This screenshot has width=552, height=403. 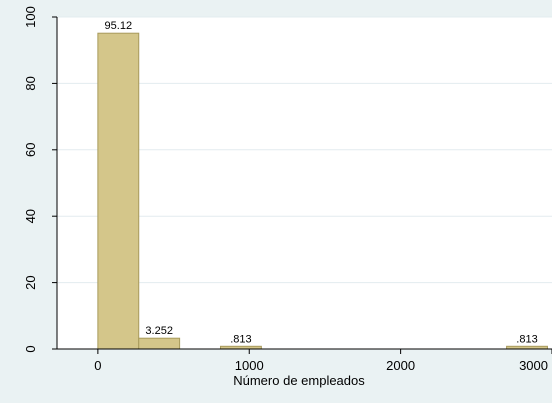 What do you see at coordinates (299, 380) in the screenshot?
I see `x-axis-title: Número de empleados` at bounding box center [299, 380].